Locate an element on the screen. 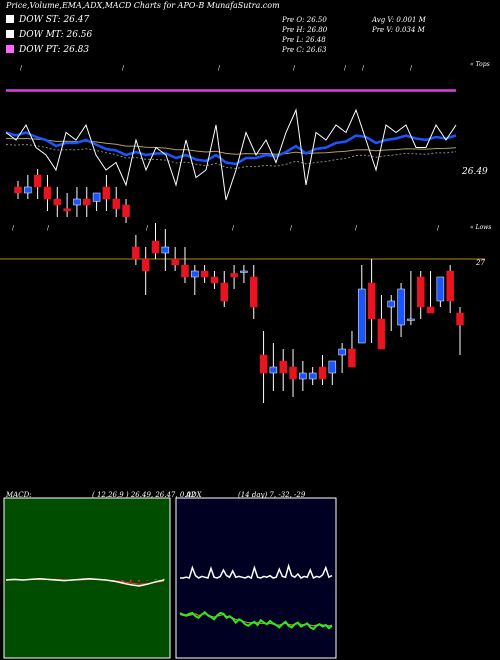 This screenshot has height=660, width=500. price-label: 26.49 is located at coordinates (475, 172).